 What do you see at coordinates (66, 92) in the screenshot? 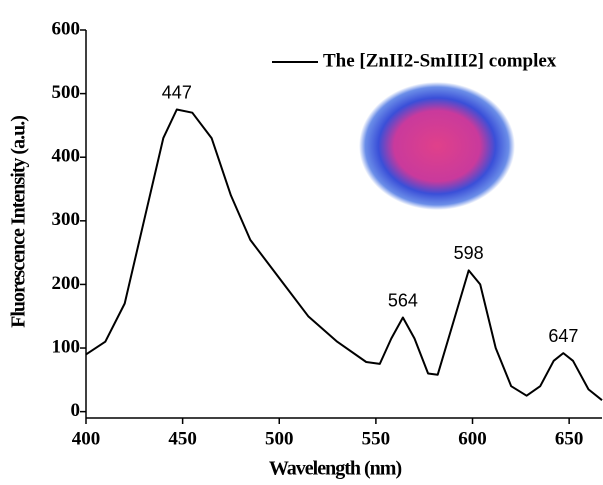
I see `y-tick-label: 500` at bounding box center [66, 92].